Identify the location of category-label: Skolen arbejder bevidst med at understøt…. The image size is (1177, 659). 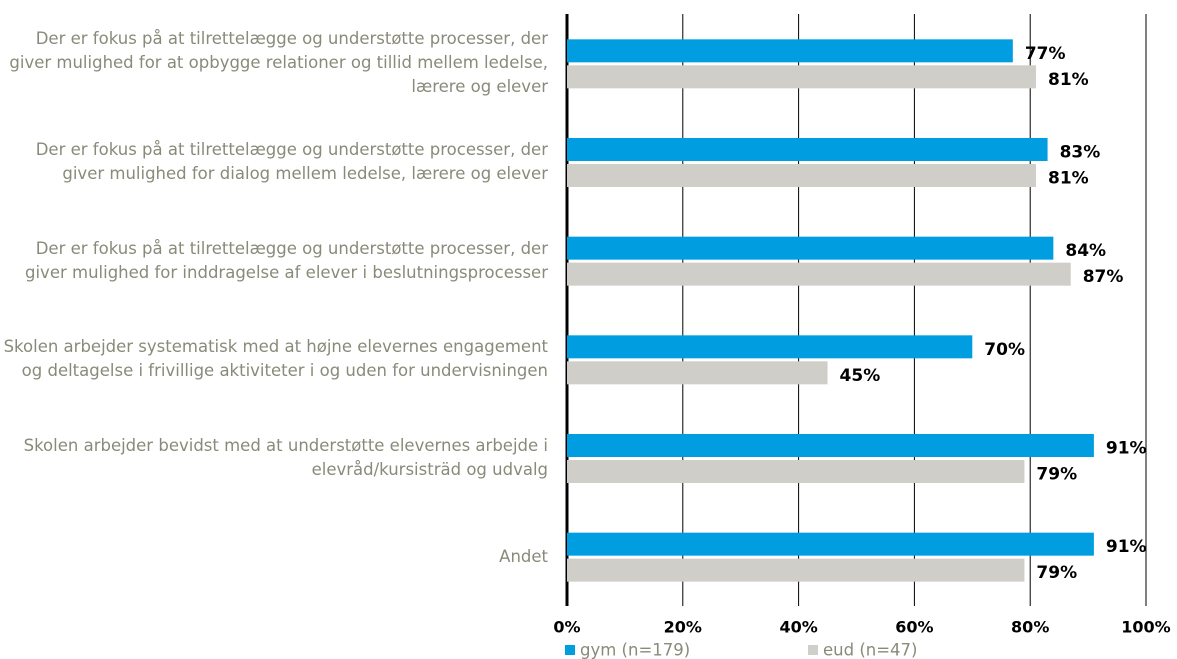
(285, 457).